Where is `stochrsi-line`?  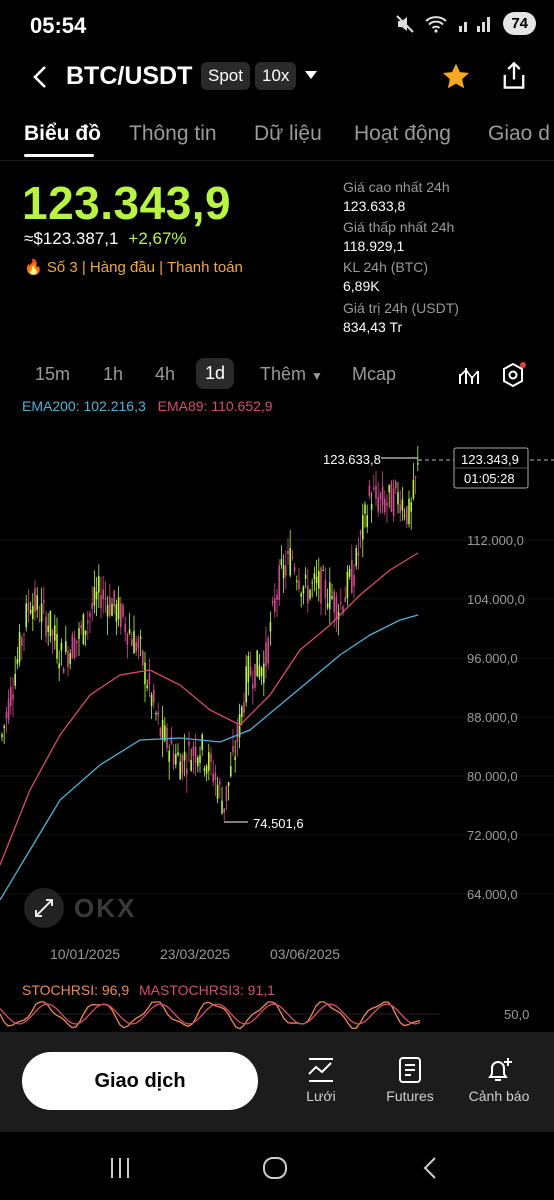 stochrsi-line is located at coordinates (210, 1015).